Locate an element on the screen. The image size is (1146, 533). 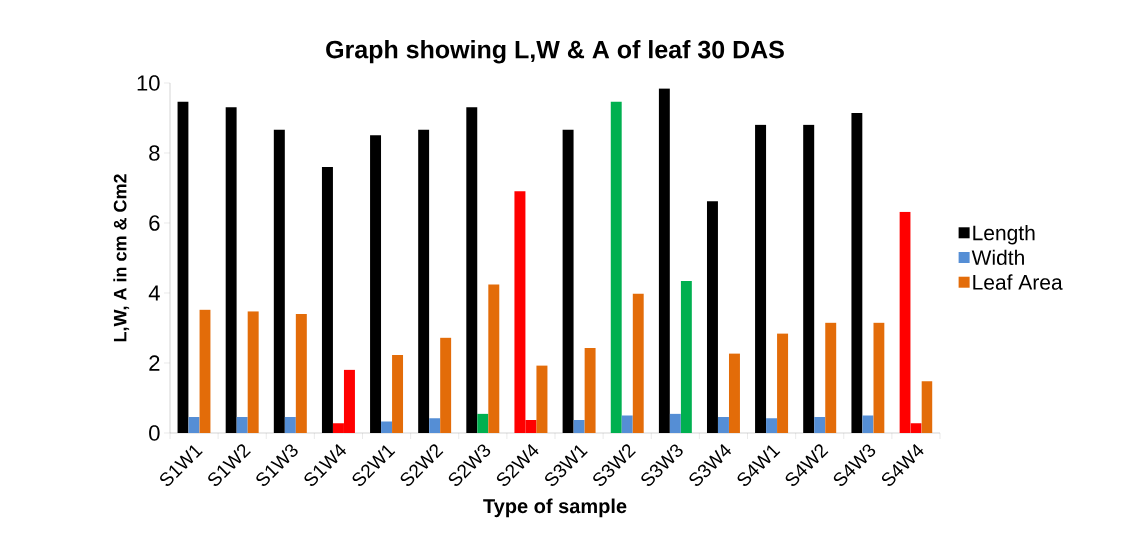
legend-label: Length is located at coordinates (1004, 234).